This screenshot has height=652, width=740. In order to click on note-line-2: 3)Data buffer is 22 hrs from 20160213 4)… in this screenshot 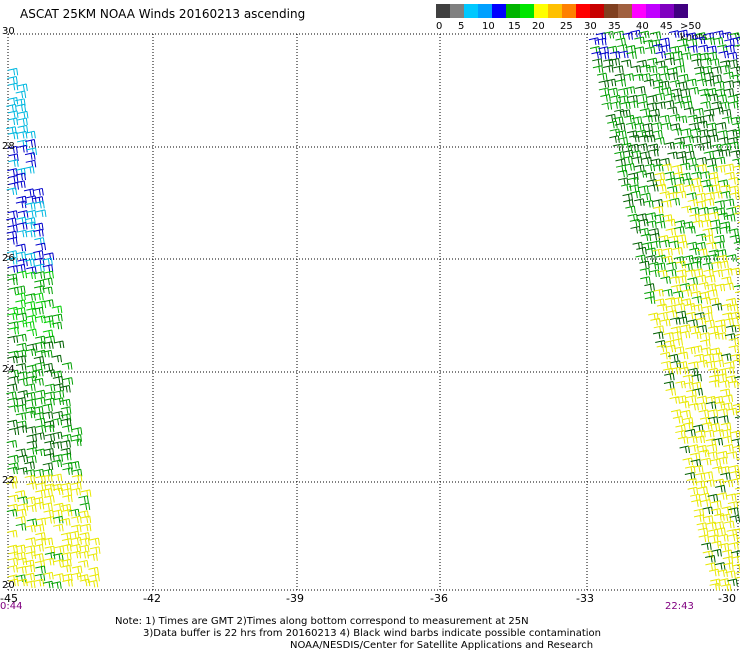, I will do `click(372, 633)`.